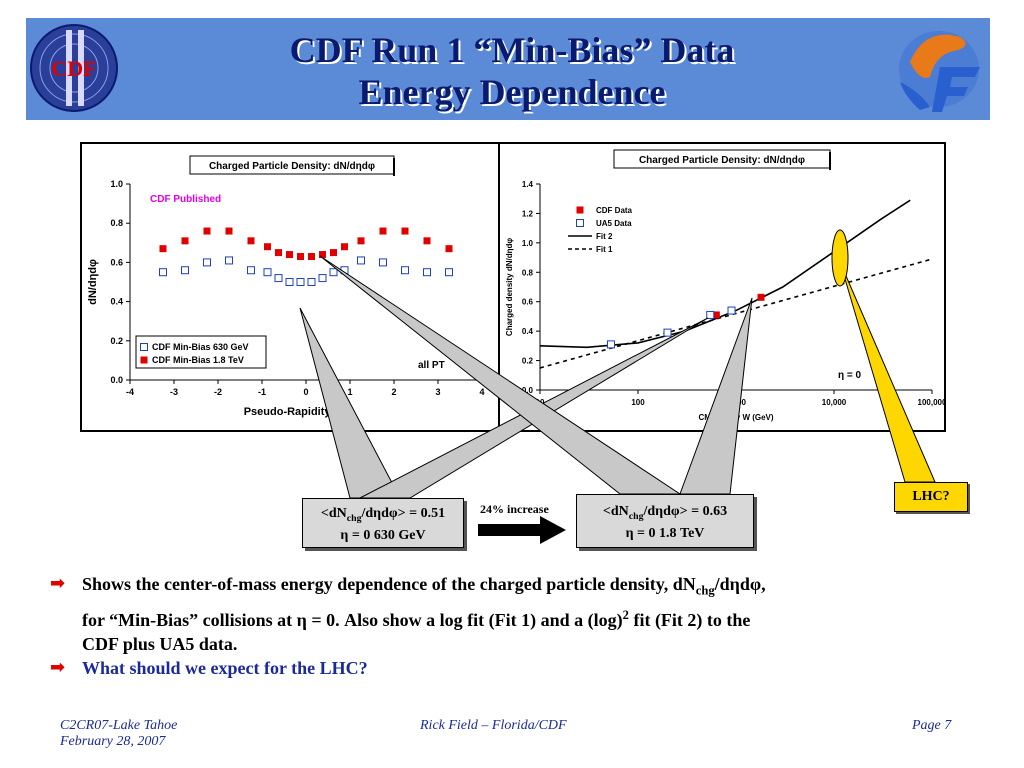 The width and height of the screenshot is (1024, 768). What do you see at coordinates (185, 199) in the screenshot?
I see `annotation-cdf-published: CDF Published` at bounding box center [185, 199].